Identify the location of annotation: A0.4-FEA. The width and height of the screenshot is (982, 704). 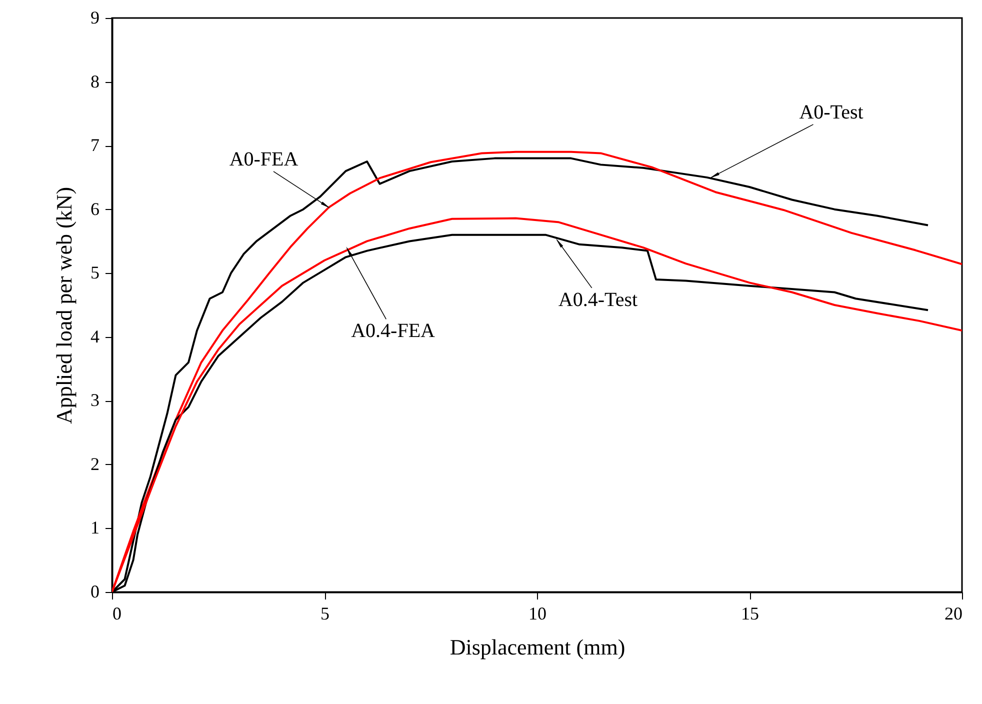
(393, 331).